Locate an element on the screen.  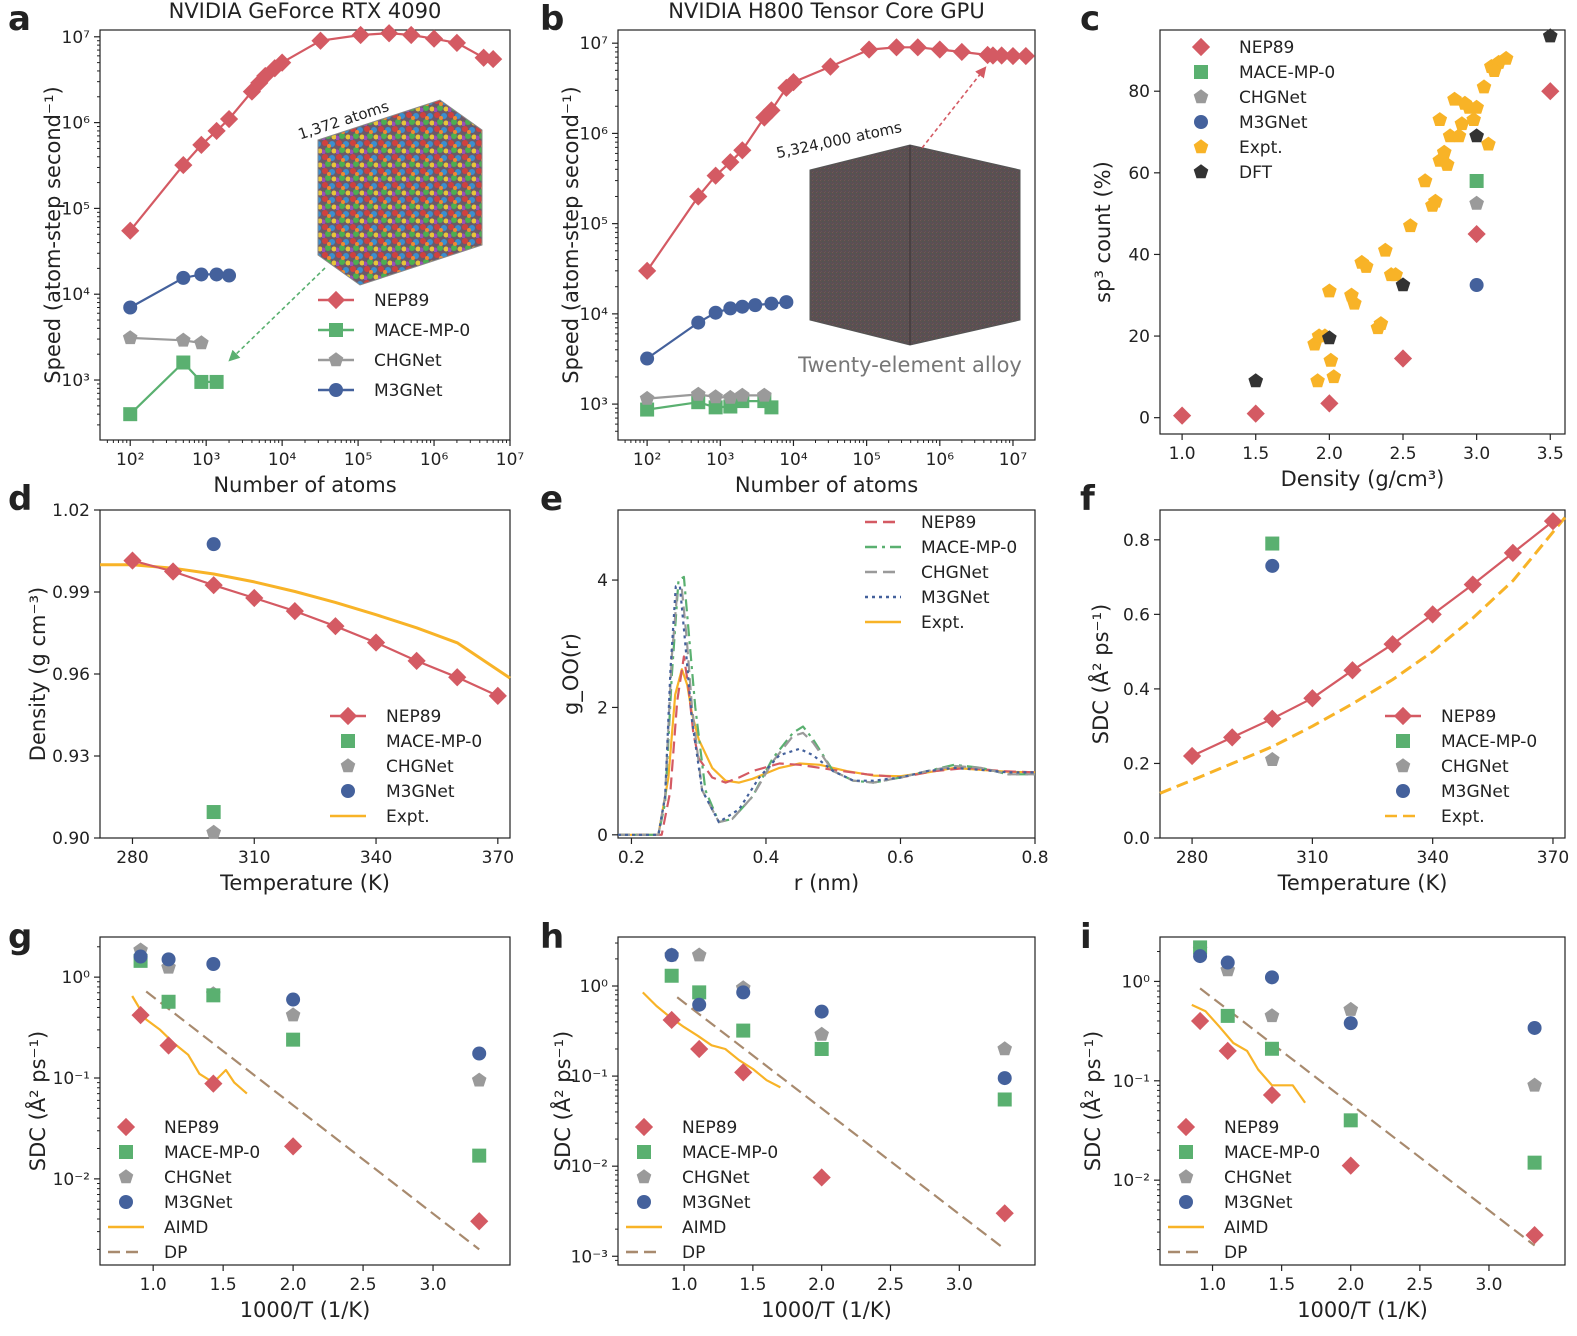
legend-item: NEP89 is located at coordinates (1440, 716).